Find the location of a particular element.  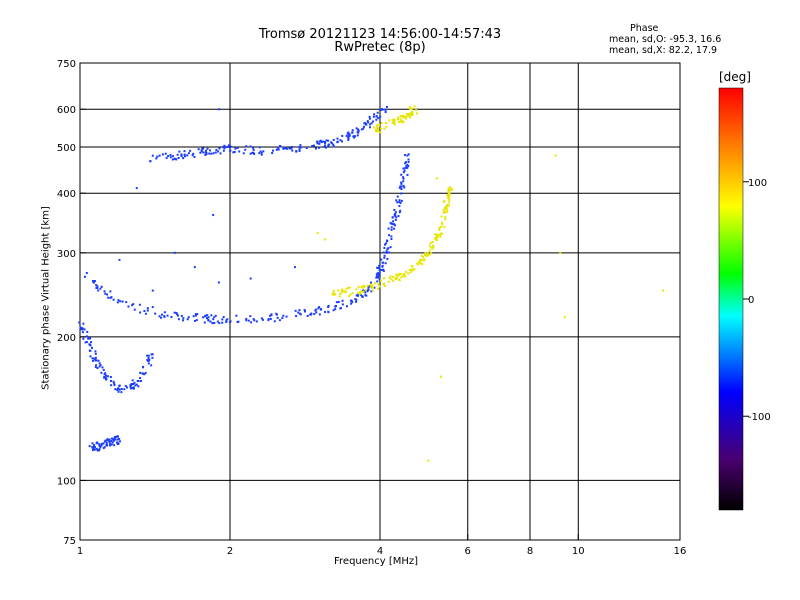

x-axis-label: Frequency [MHz] is located at coordinates (376, 561).